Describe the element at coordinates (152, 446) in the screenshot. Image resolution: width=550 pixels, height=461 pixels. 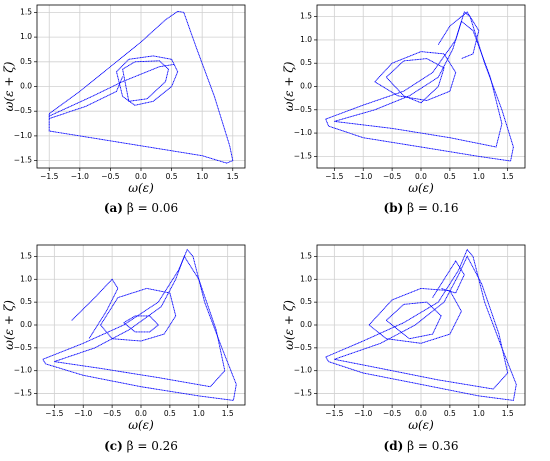
I see `caption-text: β = 0.26` at that location.